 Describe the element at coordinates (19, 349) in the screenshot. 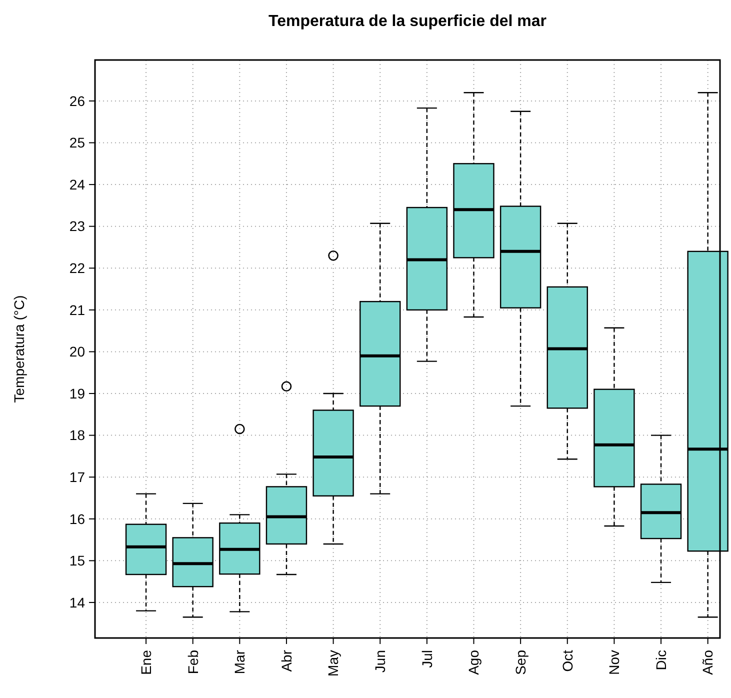

I see `y-axis-title: Temperatura (°C)` at that location.